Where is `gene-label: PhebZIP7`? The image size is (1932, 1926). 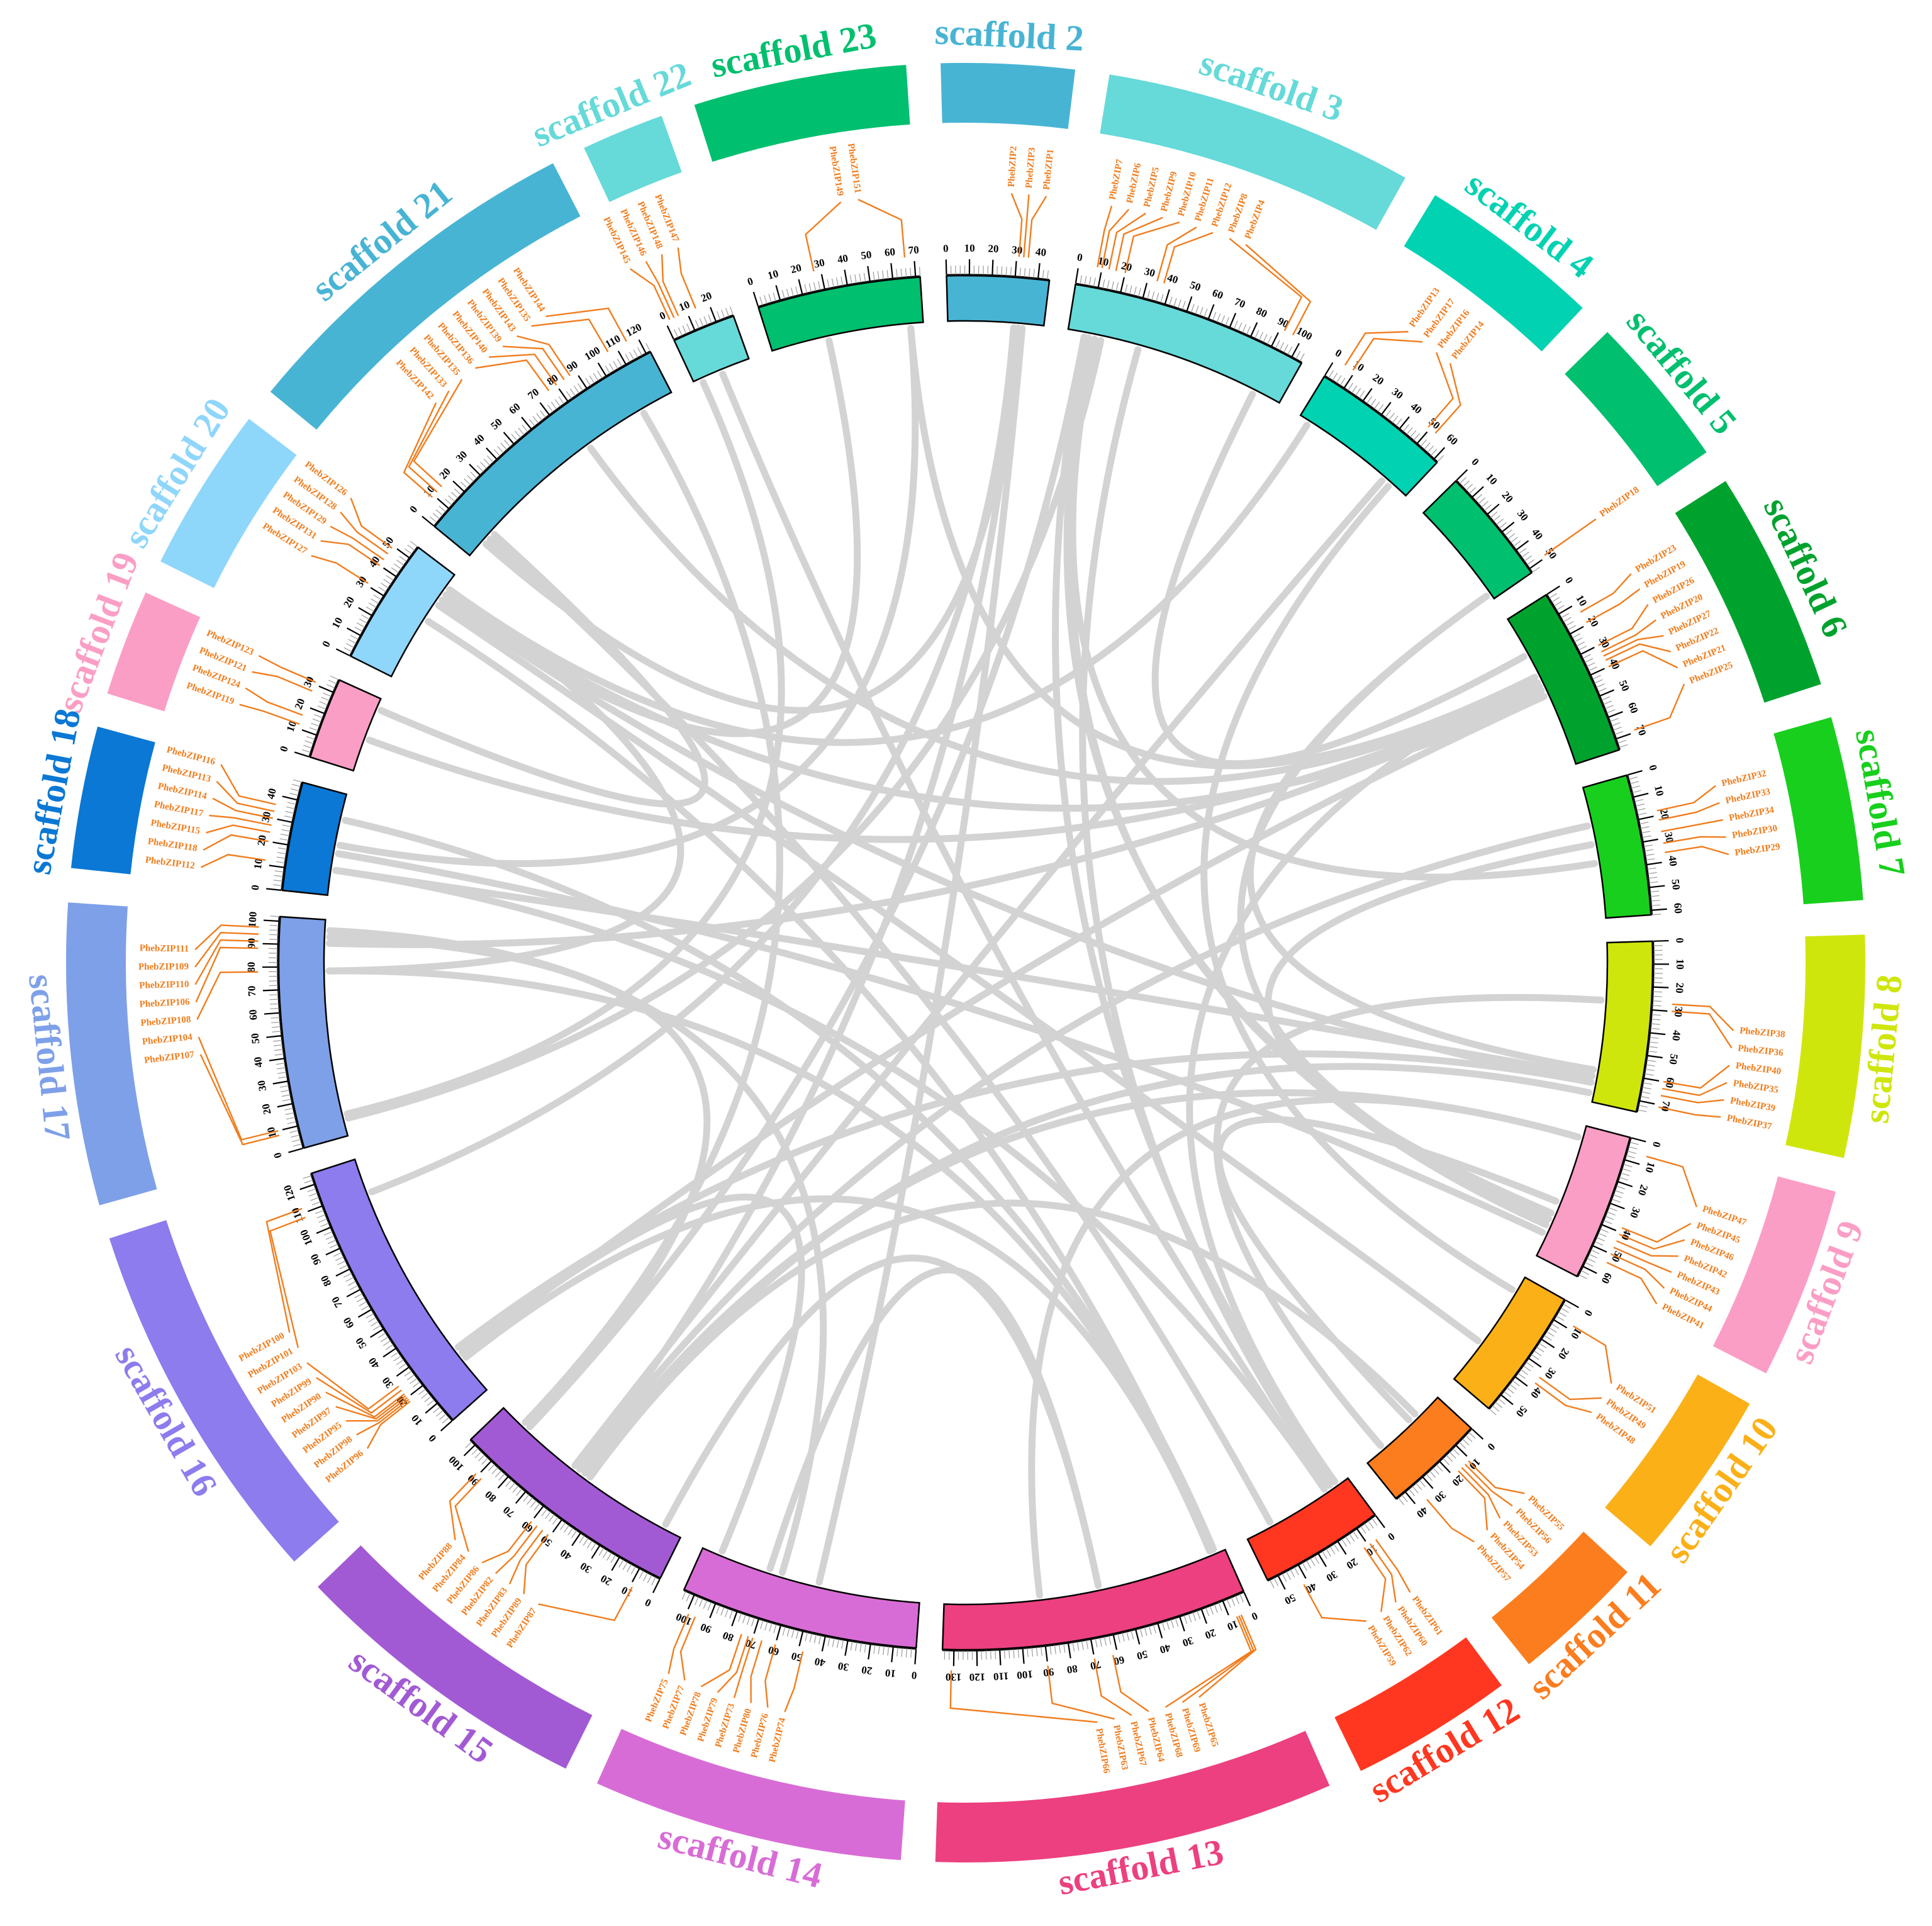 gene-label: PhebZIP7 is located at coordinates (1116, 179).